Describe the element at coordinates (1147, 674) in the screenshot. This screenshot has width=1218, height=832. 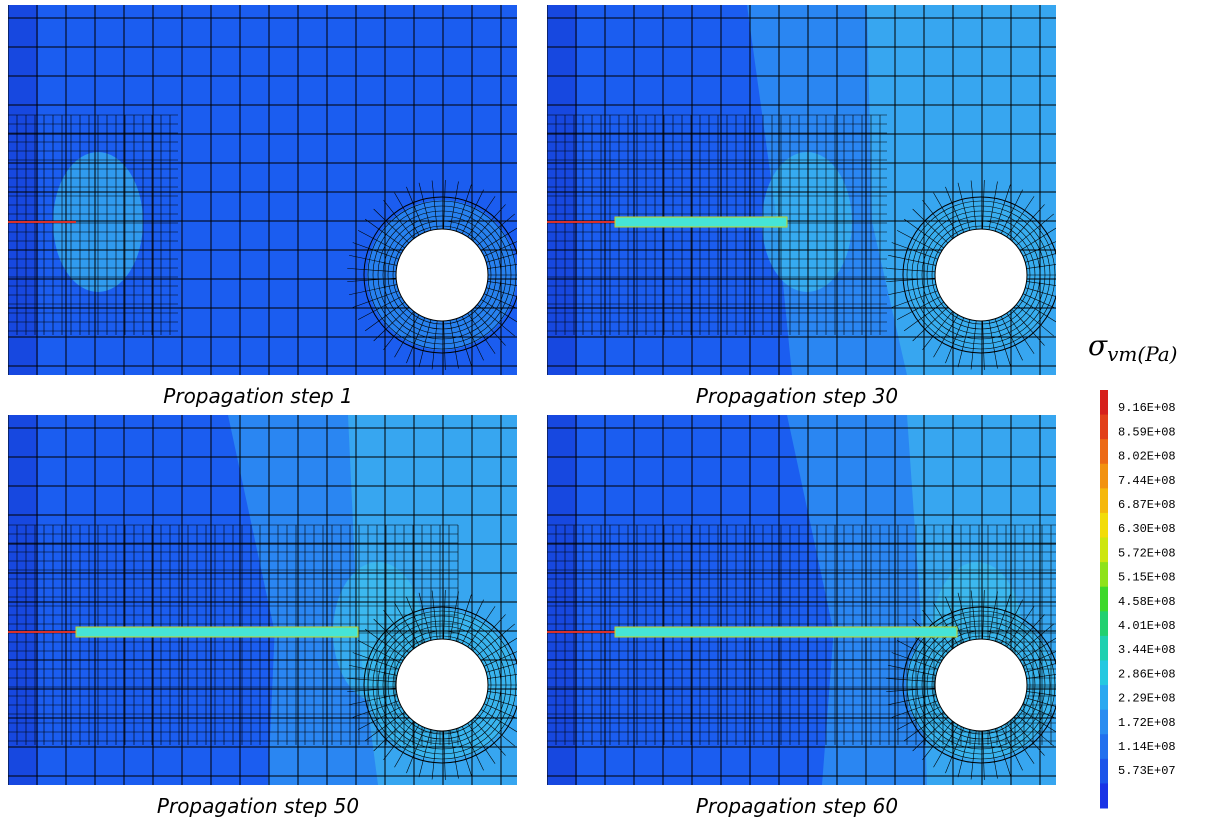
I see `colorbar-tick-label: 2.86E+08` at that location.